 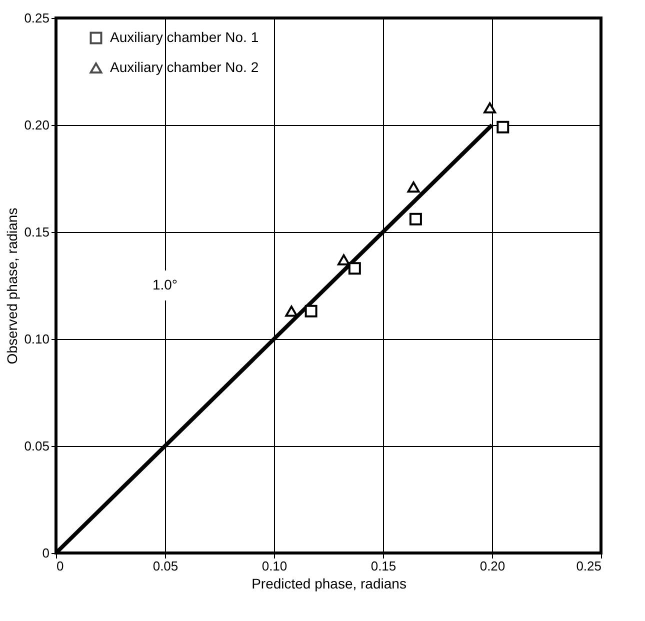 What do you see at coordinates (46, 553) in the screenshot?
I see `y-tick-label: 0` at bounding box center [46, 553].